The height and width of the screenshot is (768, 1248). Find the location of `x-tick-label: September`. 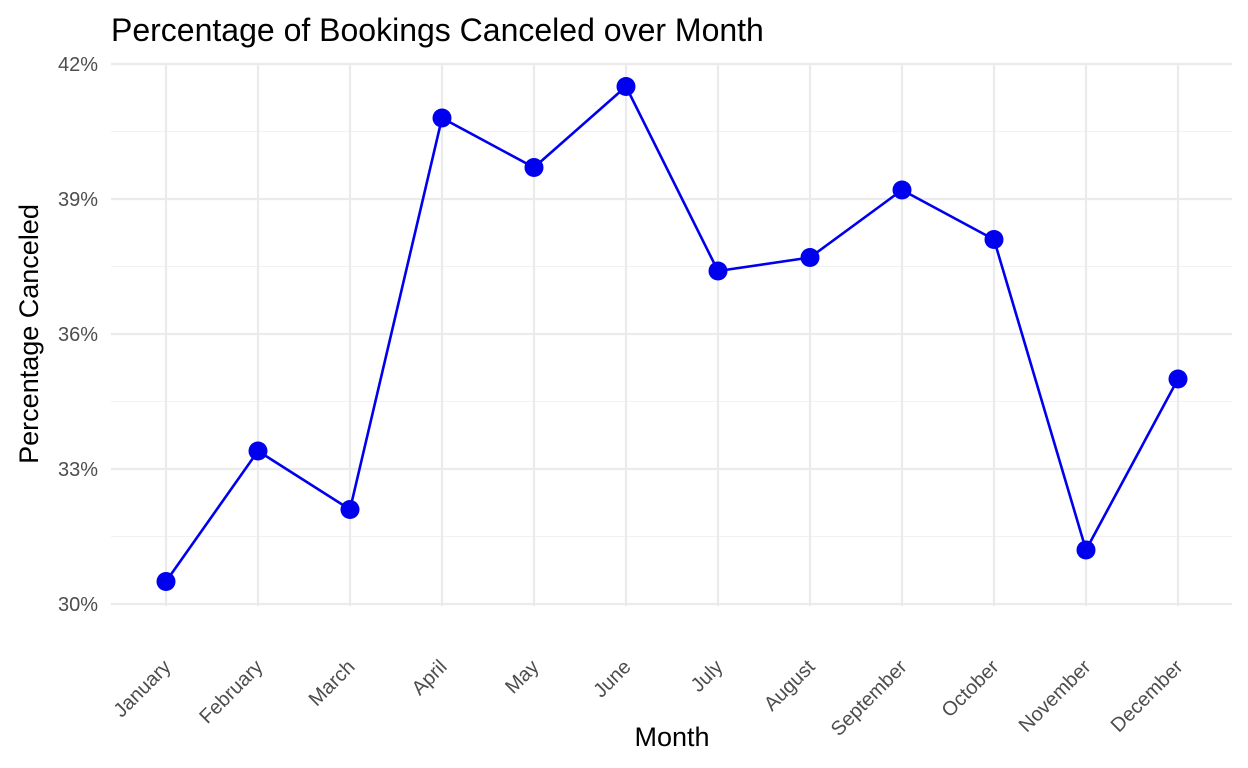

x-tick-label: September is located at coordinates (869, 698).